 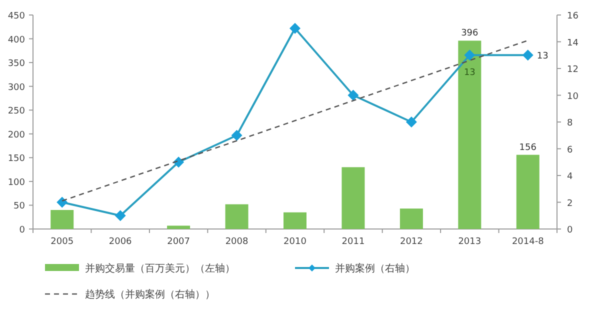 I want to click on x-tick-label: 2006, so click(x=120, y=242).